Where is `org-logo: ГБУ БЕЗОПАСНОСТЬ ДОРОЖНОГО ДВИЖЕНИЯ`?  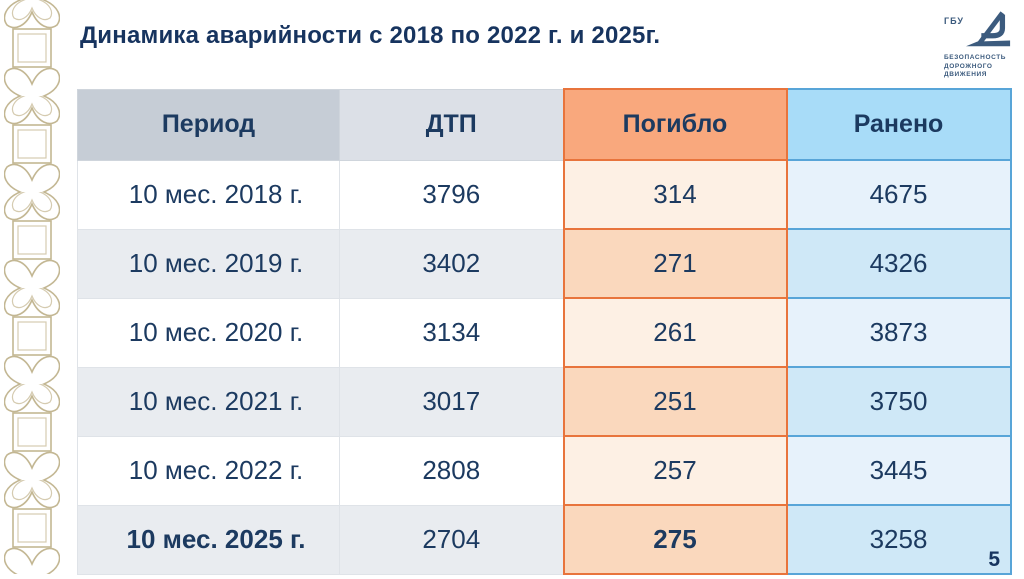 org-logo: ГБУ БЕЗОПАСНОСТЬ ДОРОЖНОГО ДВИЖЕНИЯ is located at coordinates (977, 44).